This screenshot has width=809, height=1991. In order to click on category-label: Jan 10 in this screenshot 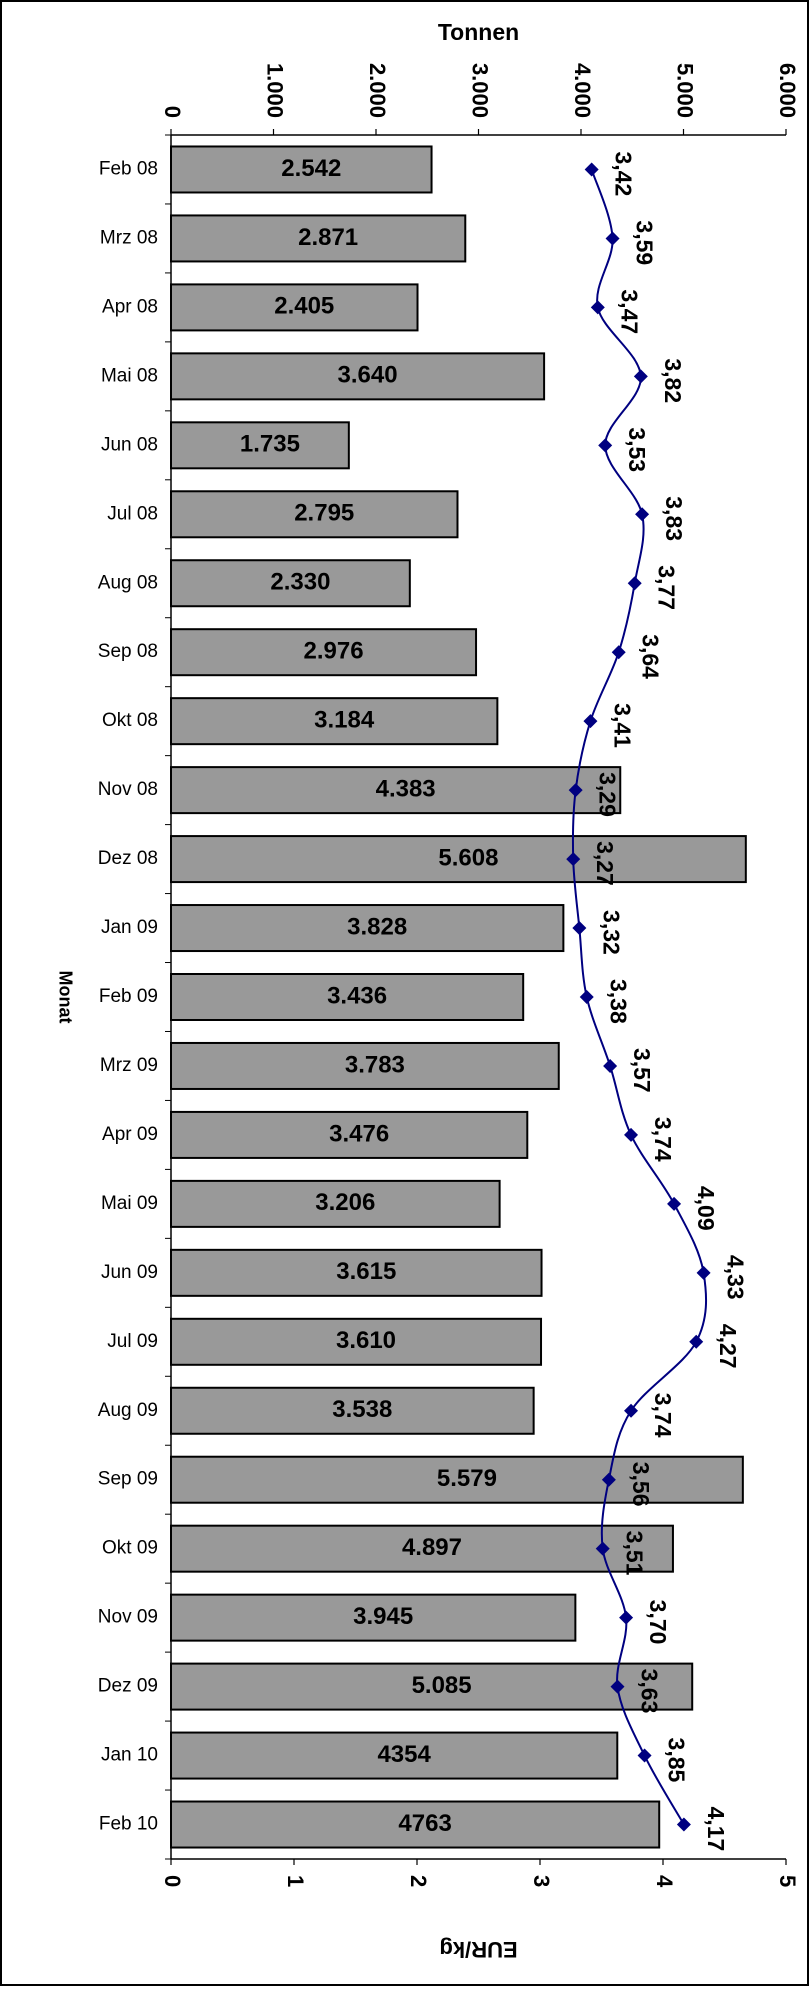, I will do `click(129, 1755)`.